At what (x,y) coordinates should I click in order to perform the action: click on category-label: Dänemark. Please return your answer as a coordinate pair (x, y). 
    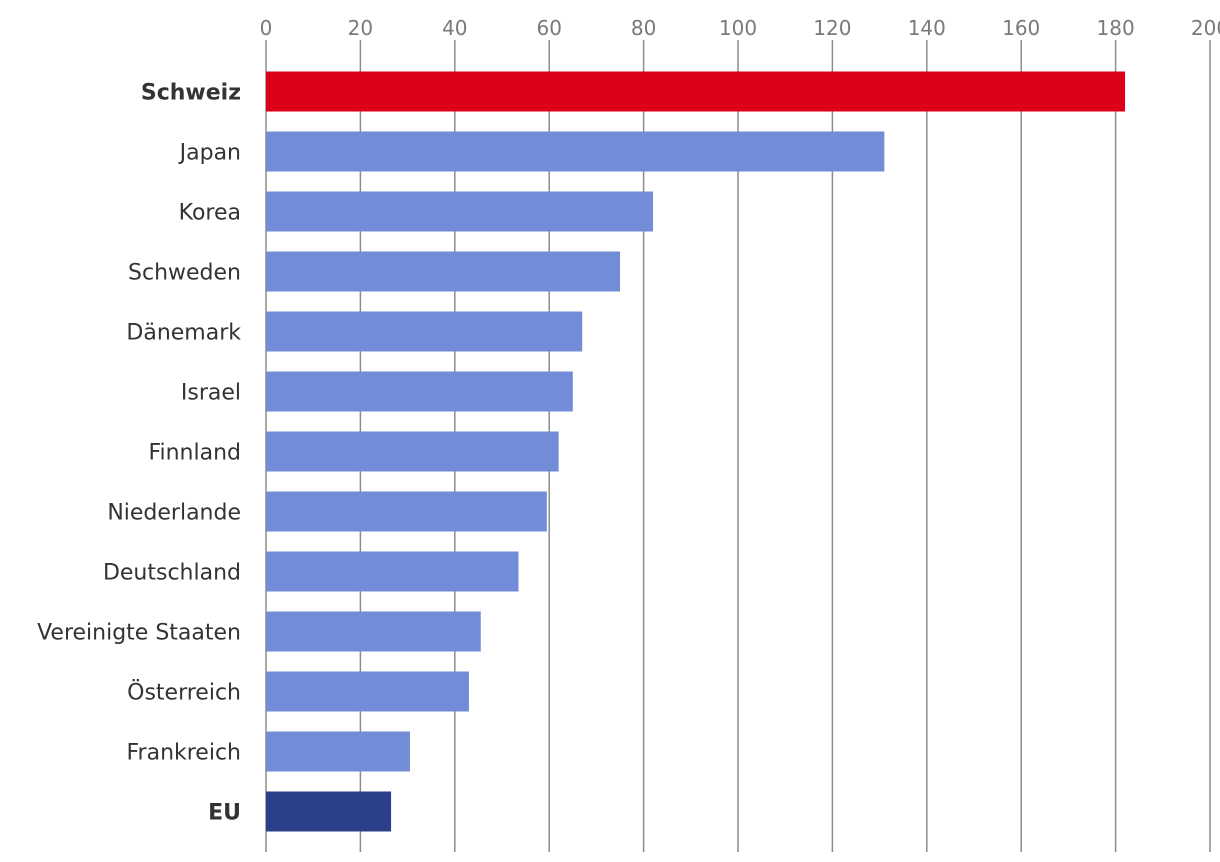
    Looking at the image, I should click on (183, 333).